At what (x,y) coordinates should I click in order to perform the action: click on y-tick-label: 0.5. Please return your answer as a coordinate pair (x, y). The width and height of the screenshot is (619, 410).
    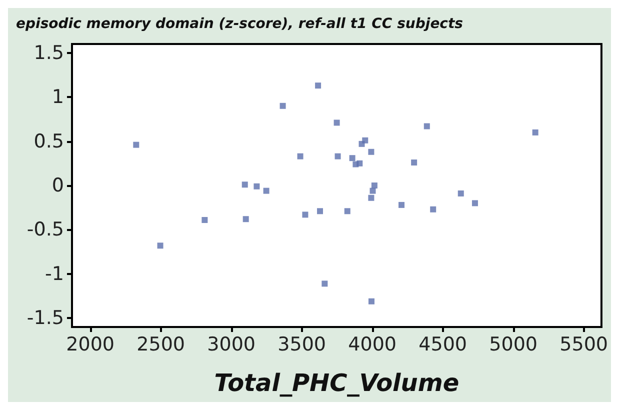
    Looking at the image, I should click on (49, 141).